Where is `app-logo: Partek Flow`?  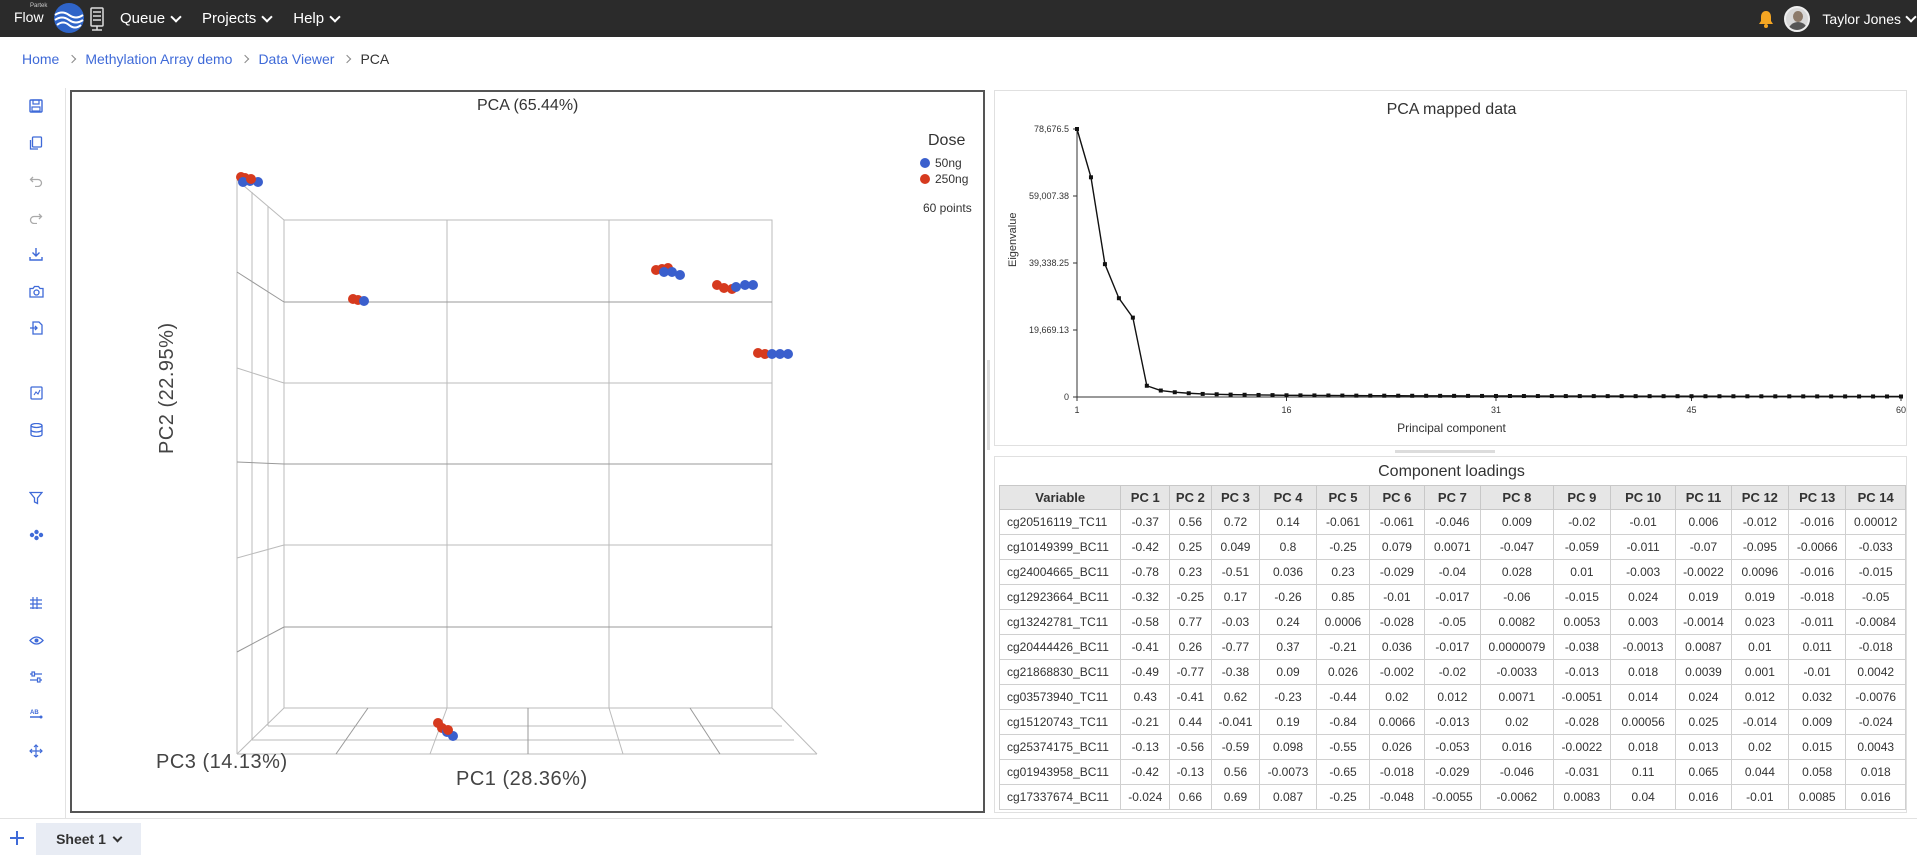
app-logo: Partek Flow is located at coordinates (49, 18).